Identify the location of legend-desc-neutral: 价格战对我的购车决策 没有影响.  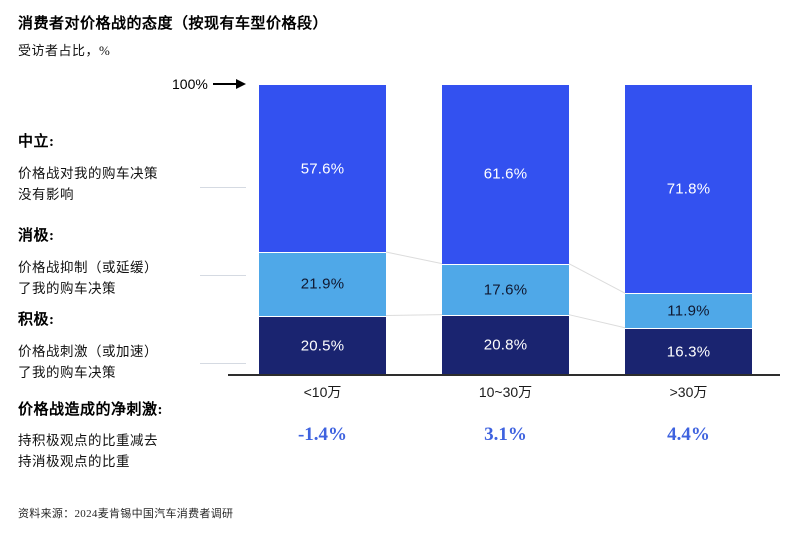
(88, 184).